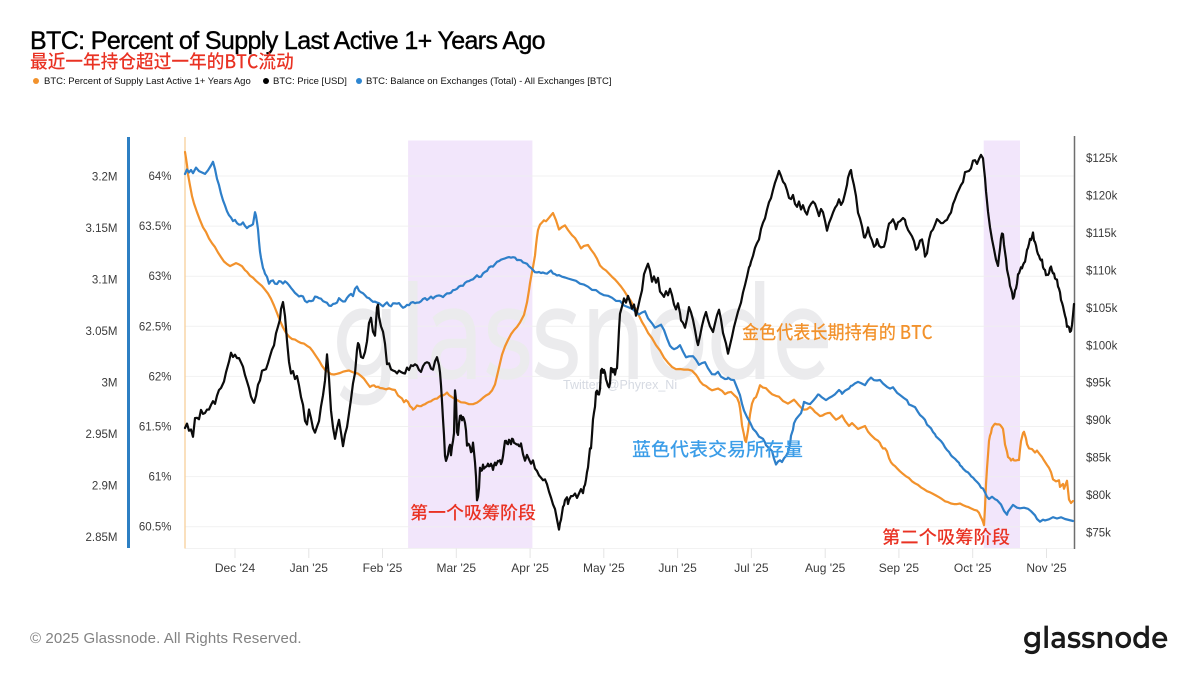  I want to click on svg-text: 3.2M, so click(105, 178).